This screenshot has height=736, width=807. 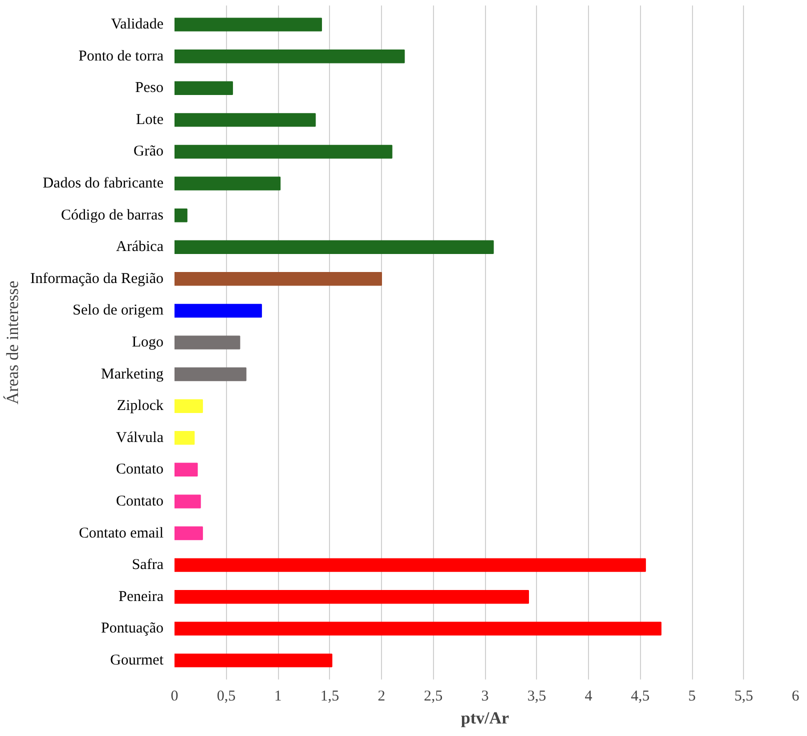 What do you see at coordinates (118, 310) in the screenshot?
I see `y-tick-label: Selo de origem` at bounding box center [118, 310].